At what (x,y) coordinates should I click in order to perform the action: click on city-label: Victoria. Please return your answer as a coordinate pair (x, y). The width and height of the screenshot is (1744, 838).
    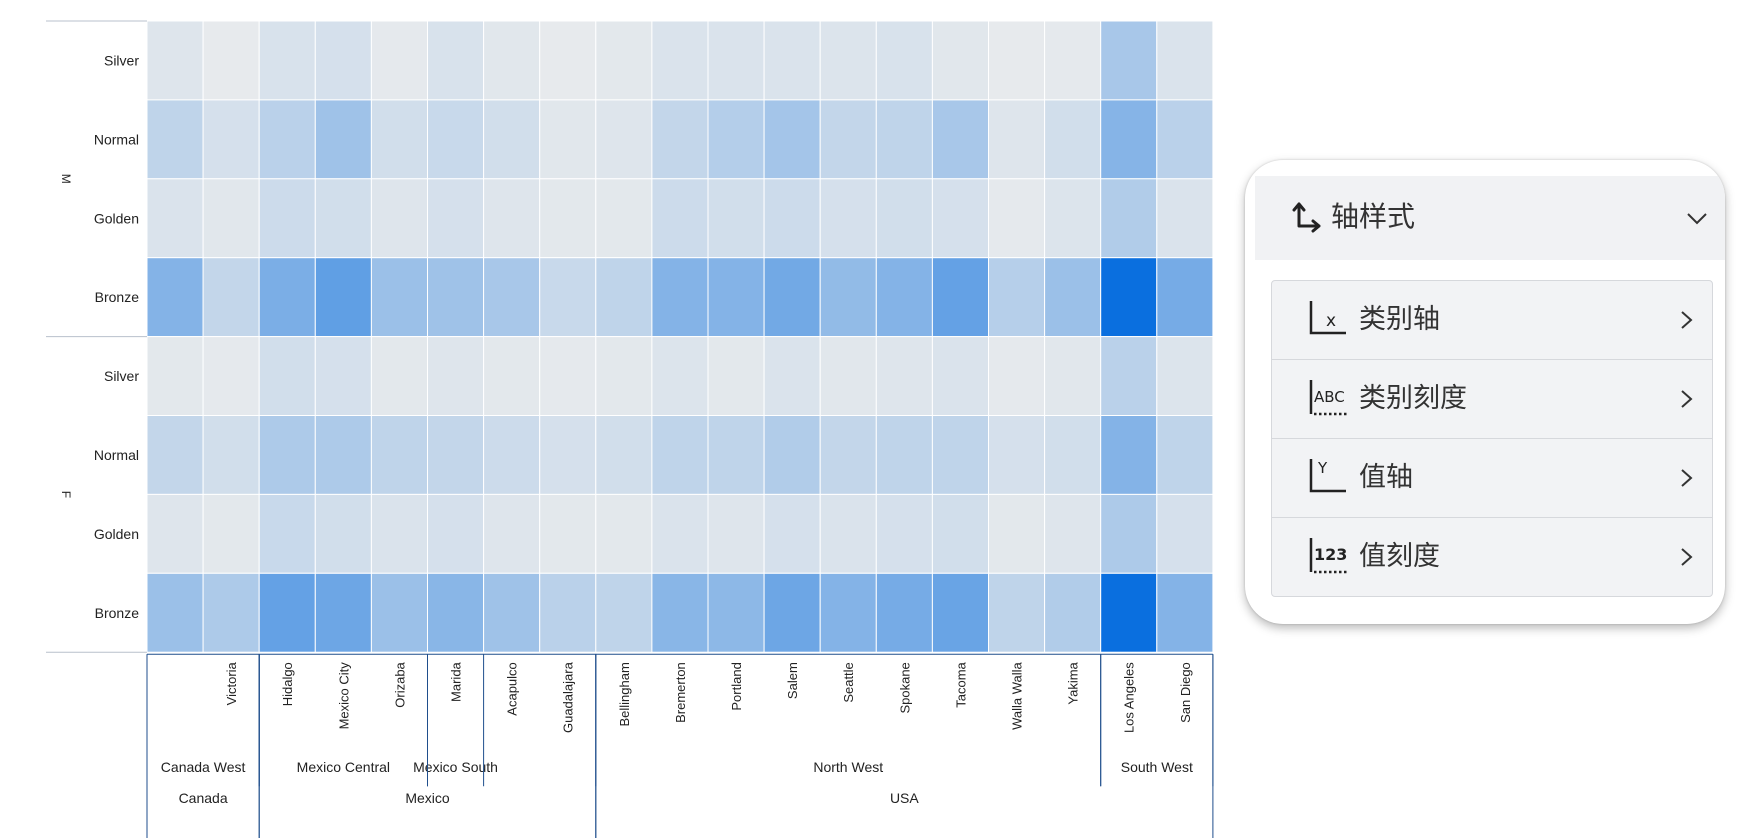
    Looking at the image, I should click on (231, 683).